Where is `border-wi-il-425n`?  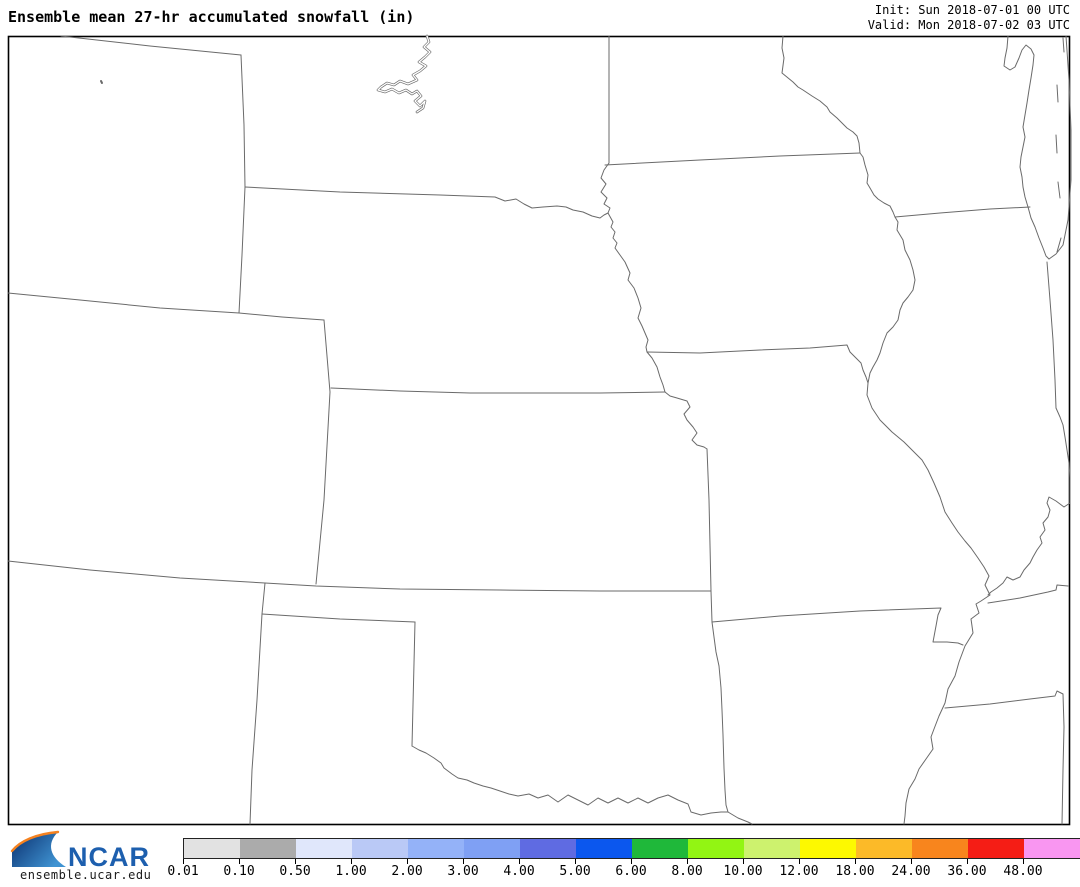 border-wi-il-425n is located at coordinates (962, 212).